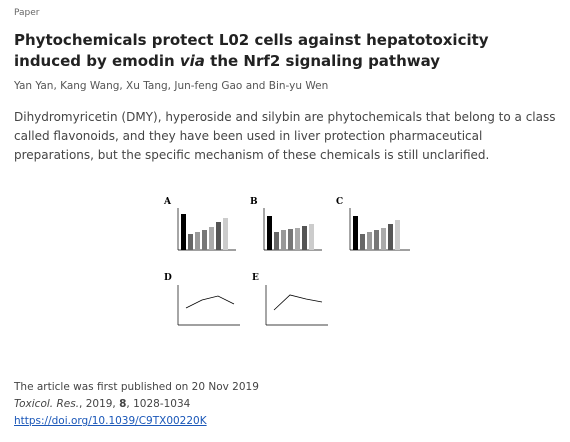 The height and width of the screenshot is (442, 570). Describe the element at coordinates (167, 202) in the screenshot. I see `panel-letter: A` at that location.